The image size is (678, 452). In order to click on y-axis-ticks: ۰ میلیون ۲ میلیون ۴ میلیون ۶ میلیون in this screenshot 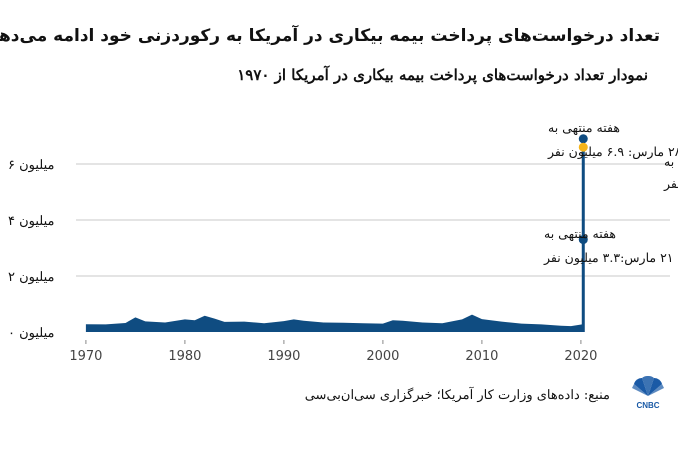, I will do `click(31, 249)`.